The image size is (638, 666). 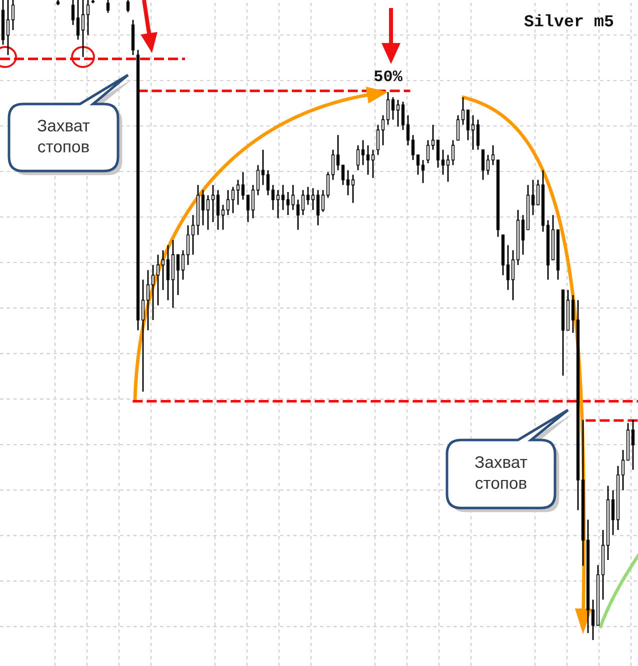 What do you see at coordinates (569, 20) in the screenshot?
I see `text: Silver m5` at bounding box center [569, 20].